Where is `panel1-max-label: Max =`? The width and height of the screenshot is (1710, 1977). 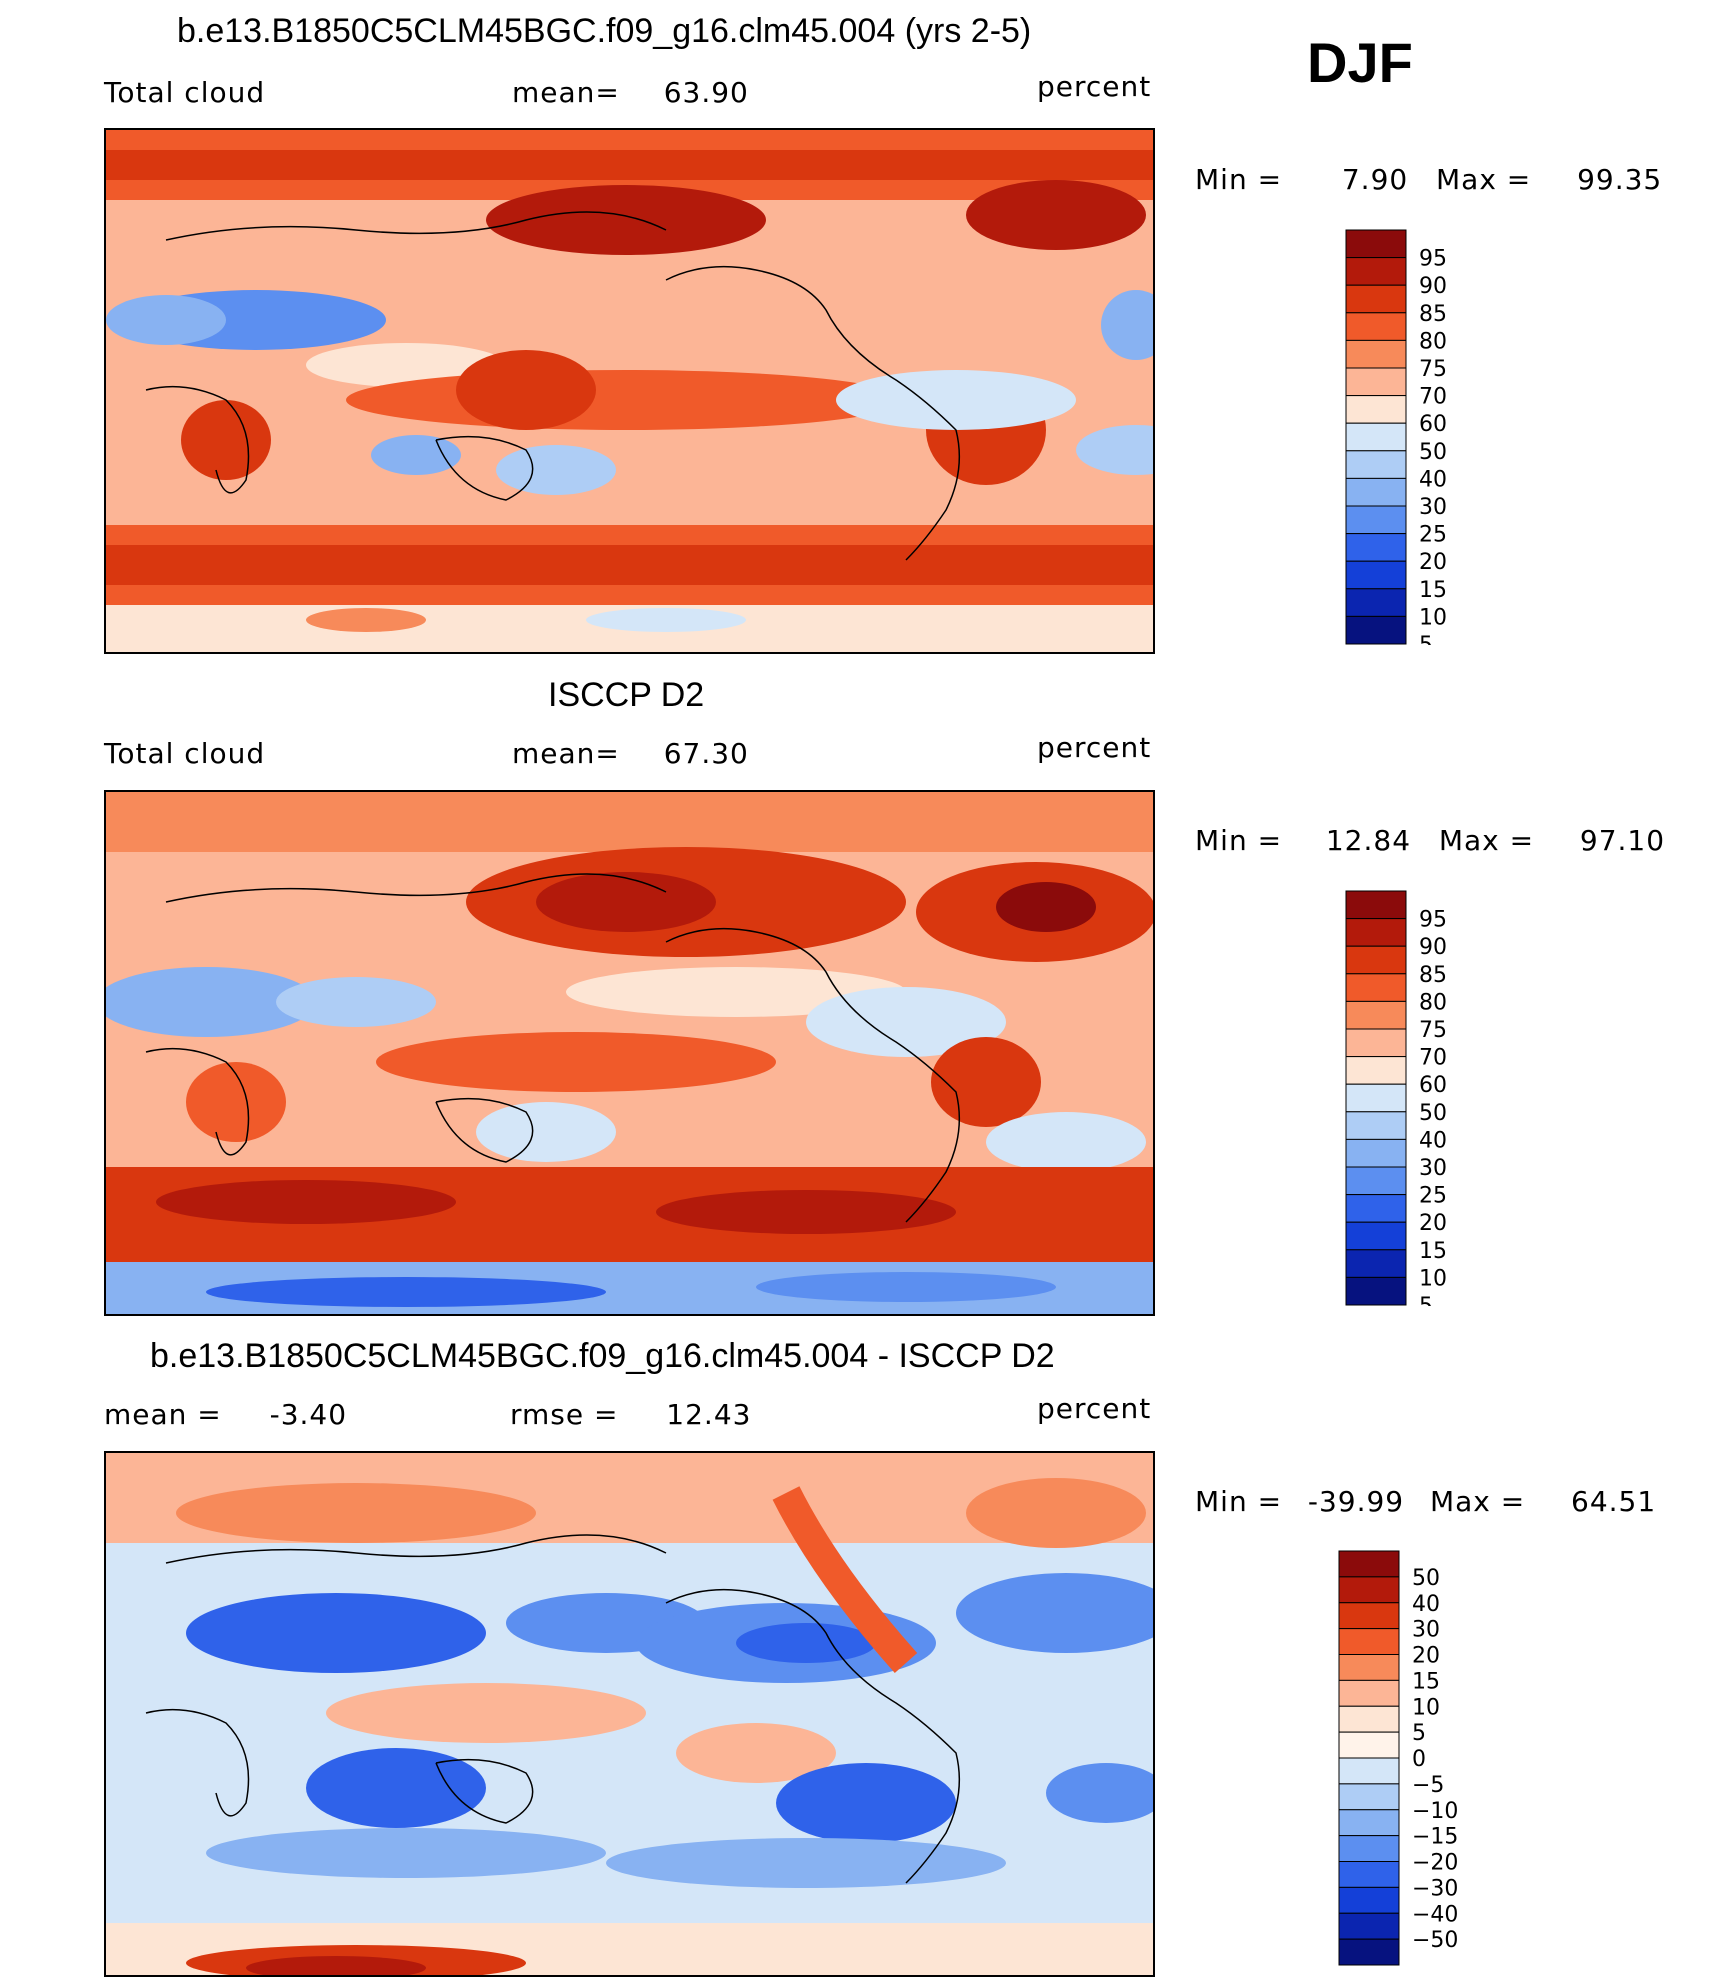
panel1-max-label: Max = is located at coordinates (1484, 179).